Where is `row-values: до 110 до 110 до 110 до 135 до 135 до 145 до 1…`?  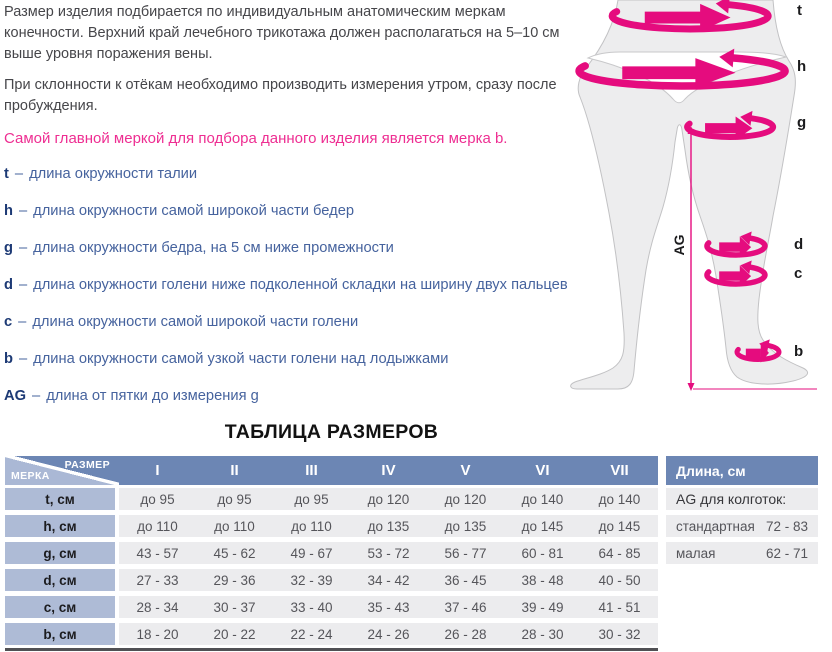 row-values: до 110 до 110 до 110 до 135 до 135 до 145 до 1… is located at coordinates (388, 526).